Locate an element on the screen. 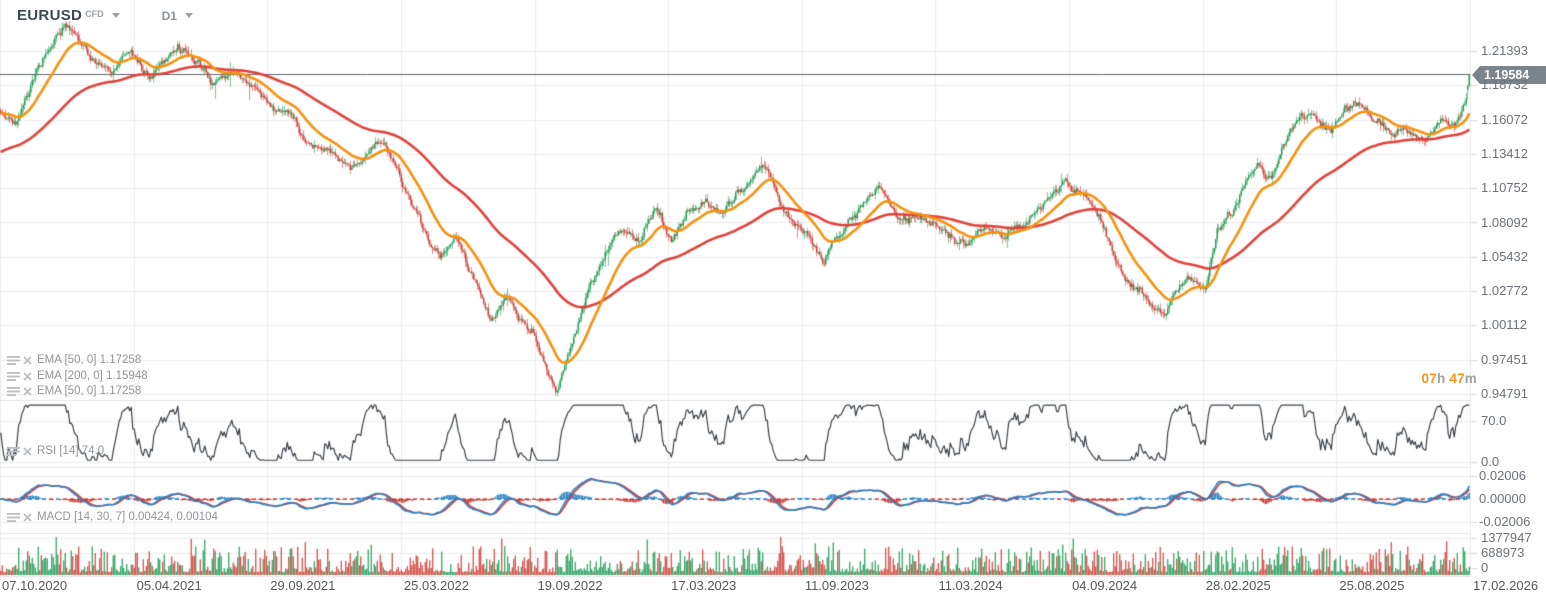 This screenshot has width=1546, height=600. rsi-axis-label: 0.0 is located at coordinates (1490, 461).